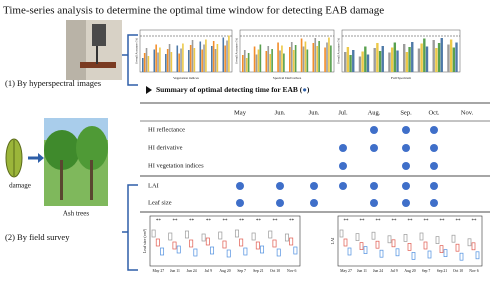 The height and width of the screenshot is (285, 500). What do you see at coordinates (76, 214) in the screenshot?
I see `image-label: Ash trees` at bounding box center [76, 214].